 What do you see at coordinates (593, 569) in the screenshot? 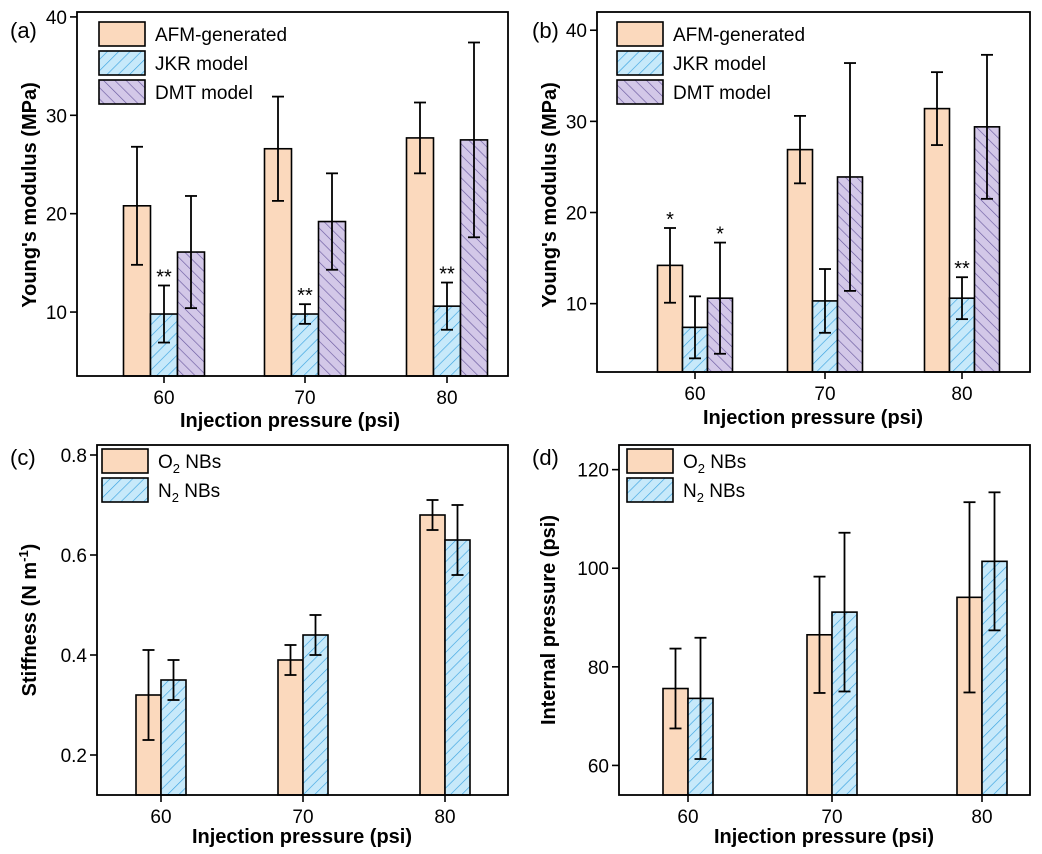
I see `y-tick-label: 100` at bounding box center [593, 569].